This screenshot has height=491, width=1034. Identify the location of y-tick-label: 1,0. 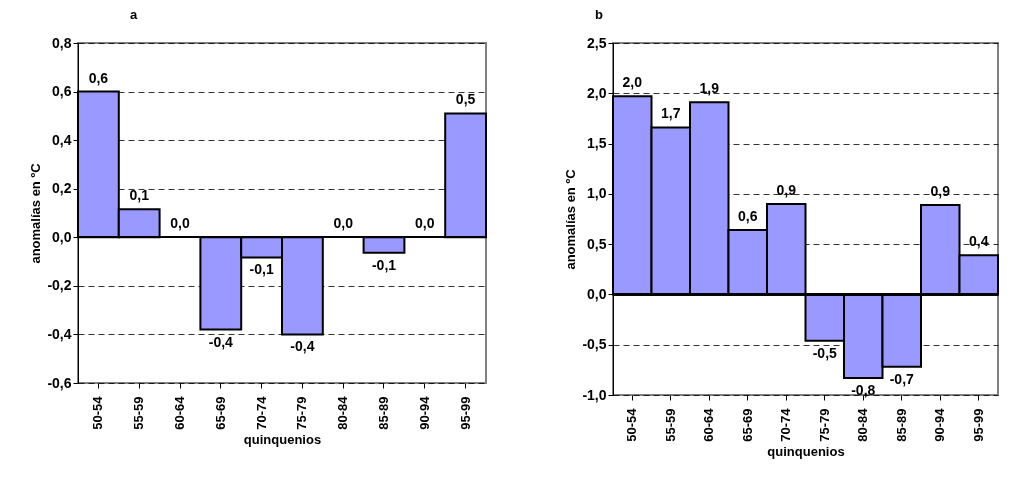
(597, 193).